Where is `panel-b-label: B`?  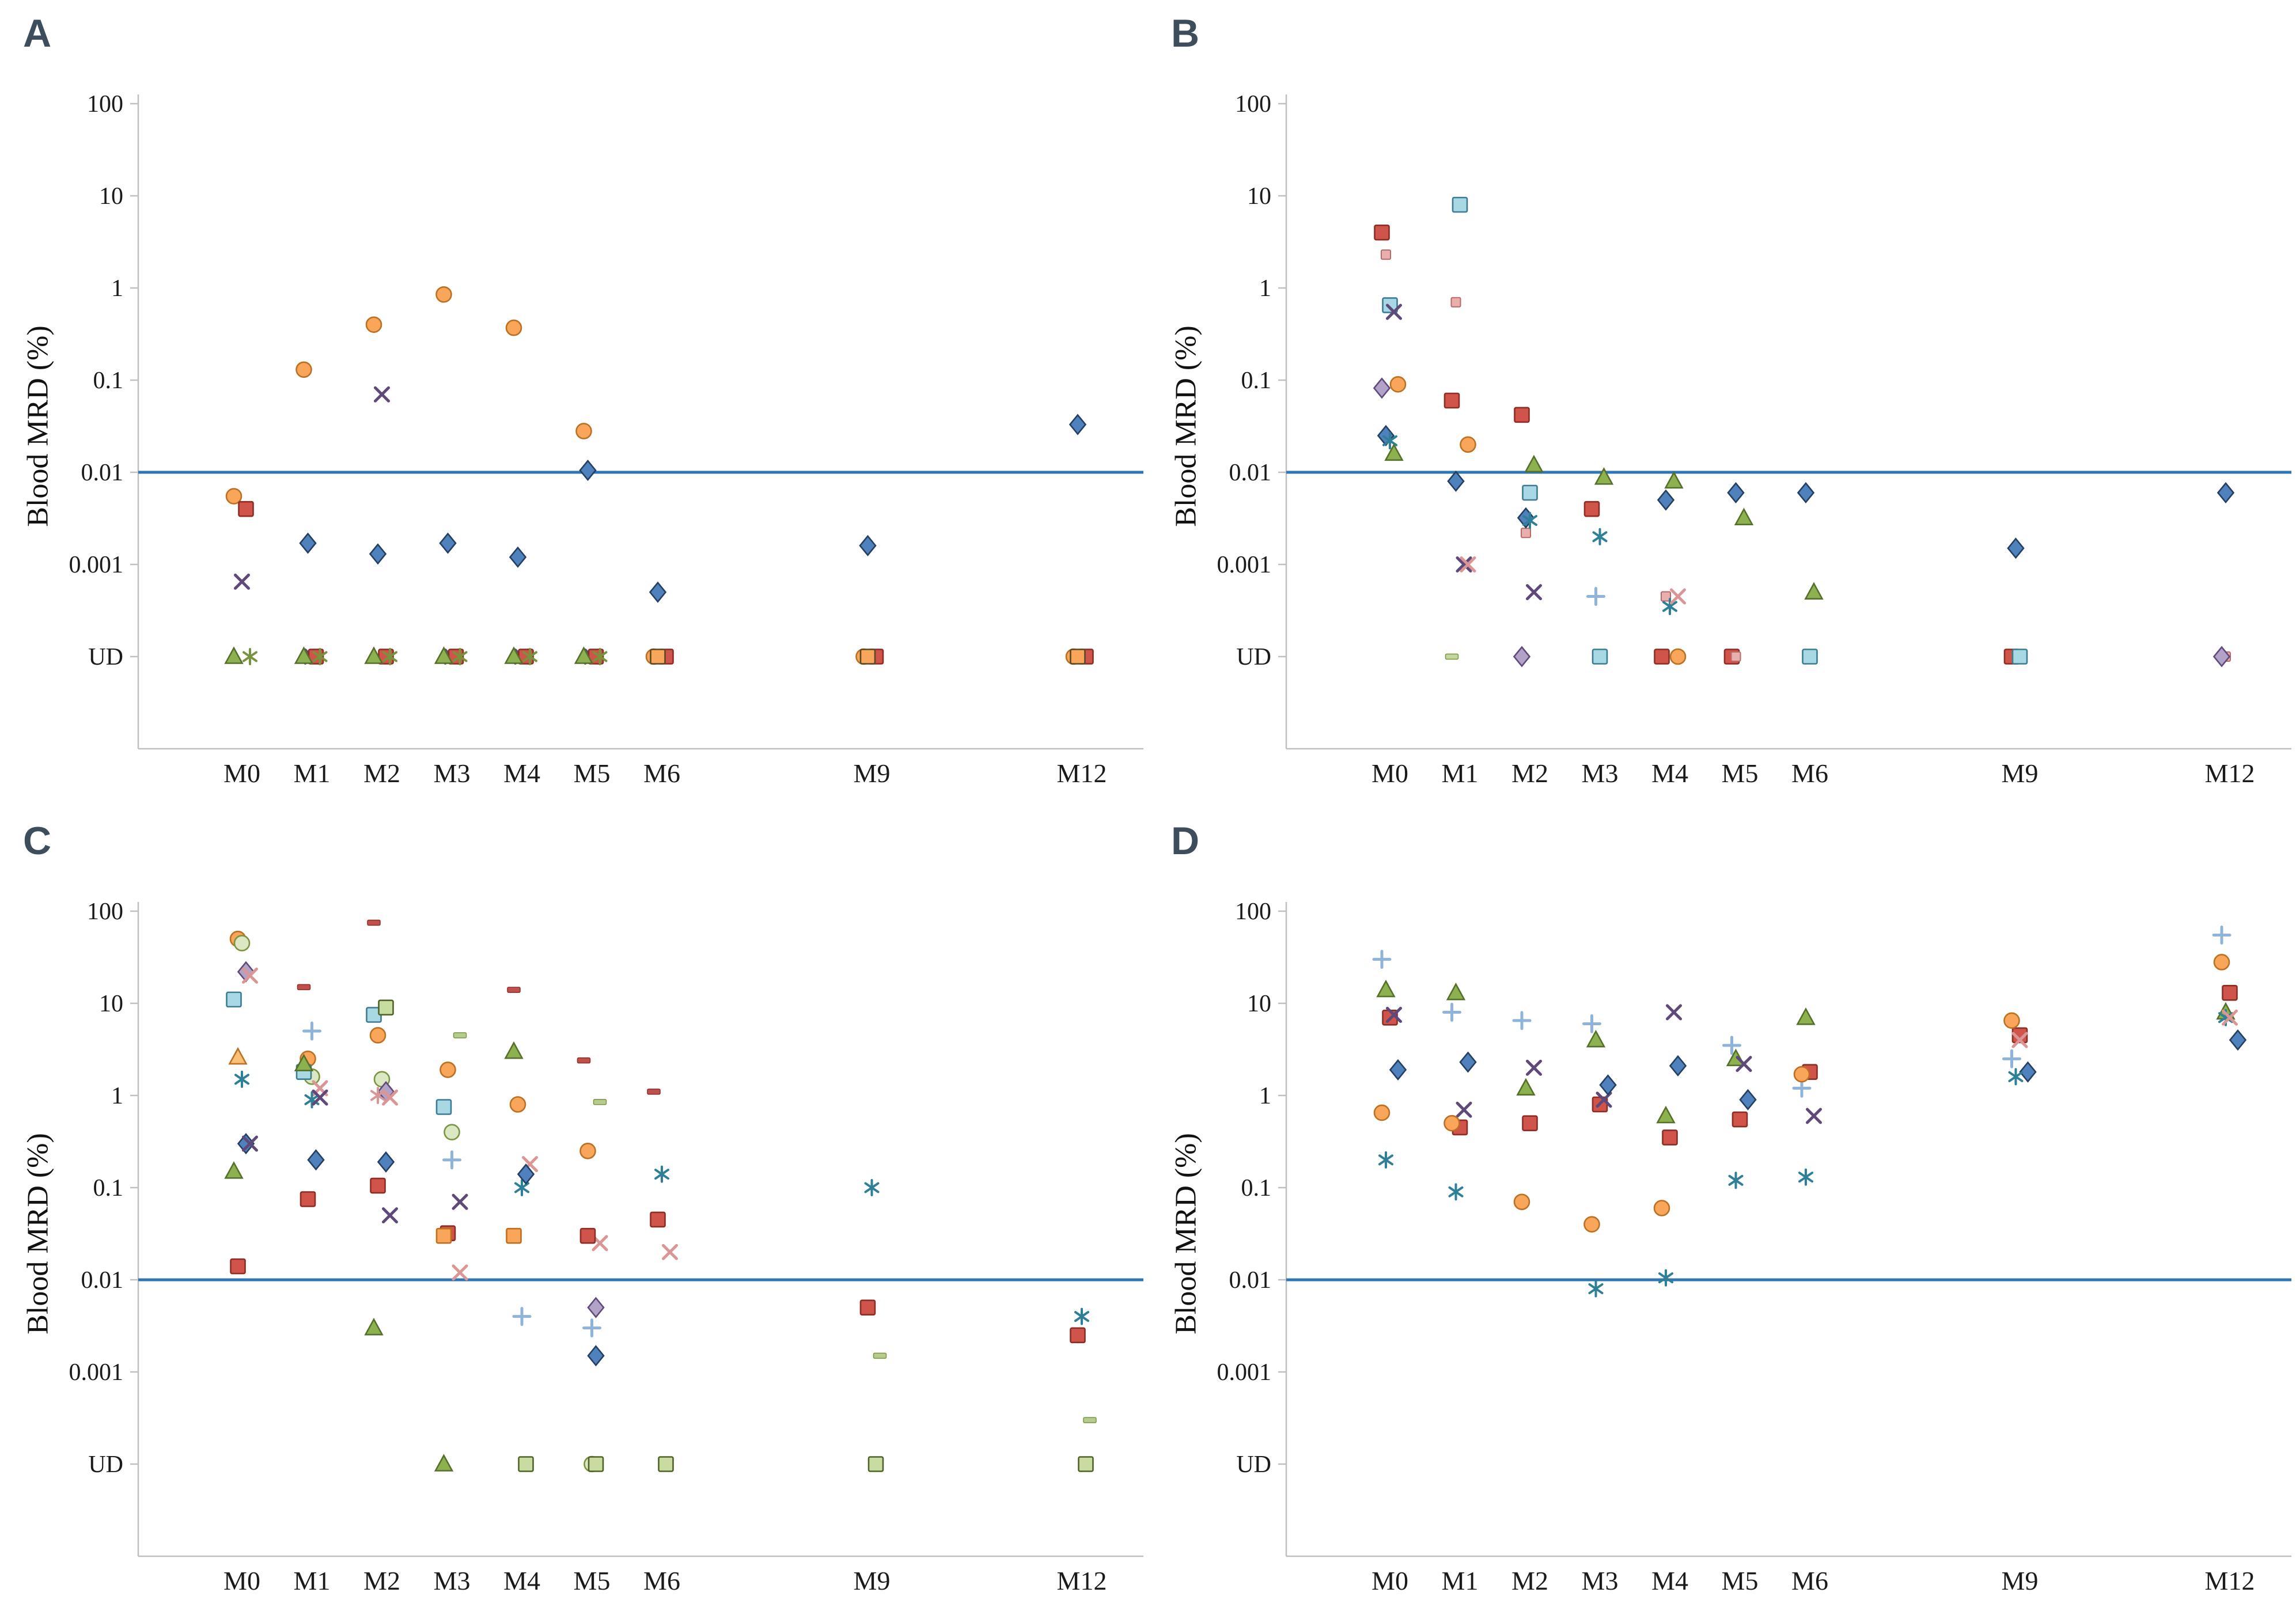
panel-b-label: B is located at coordinates (1185, 34).